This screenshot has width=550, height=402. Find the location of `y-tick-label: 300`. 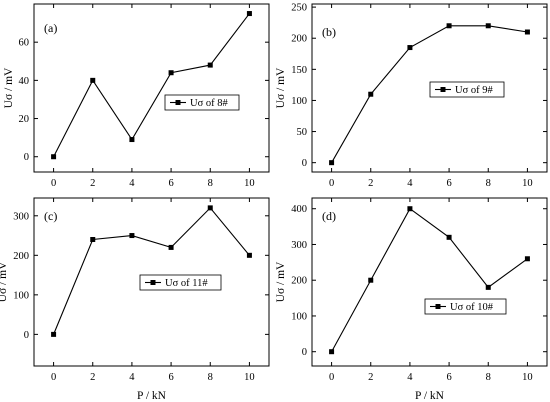

y-tick-label: 300 is located at coordinates (299, 245).